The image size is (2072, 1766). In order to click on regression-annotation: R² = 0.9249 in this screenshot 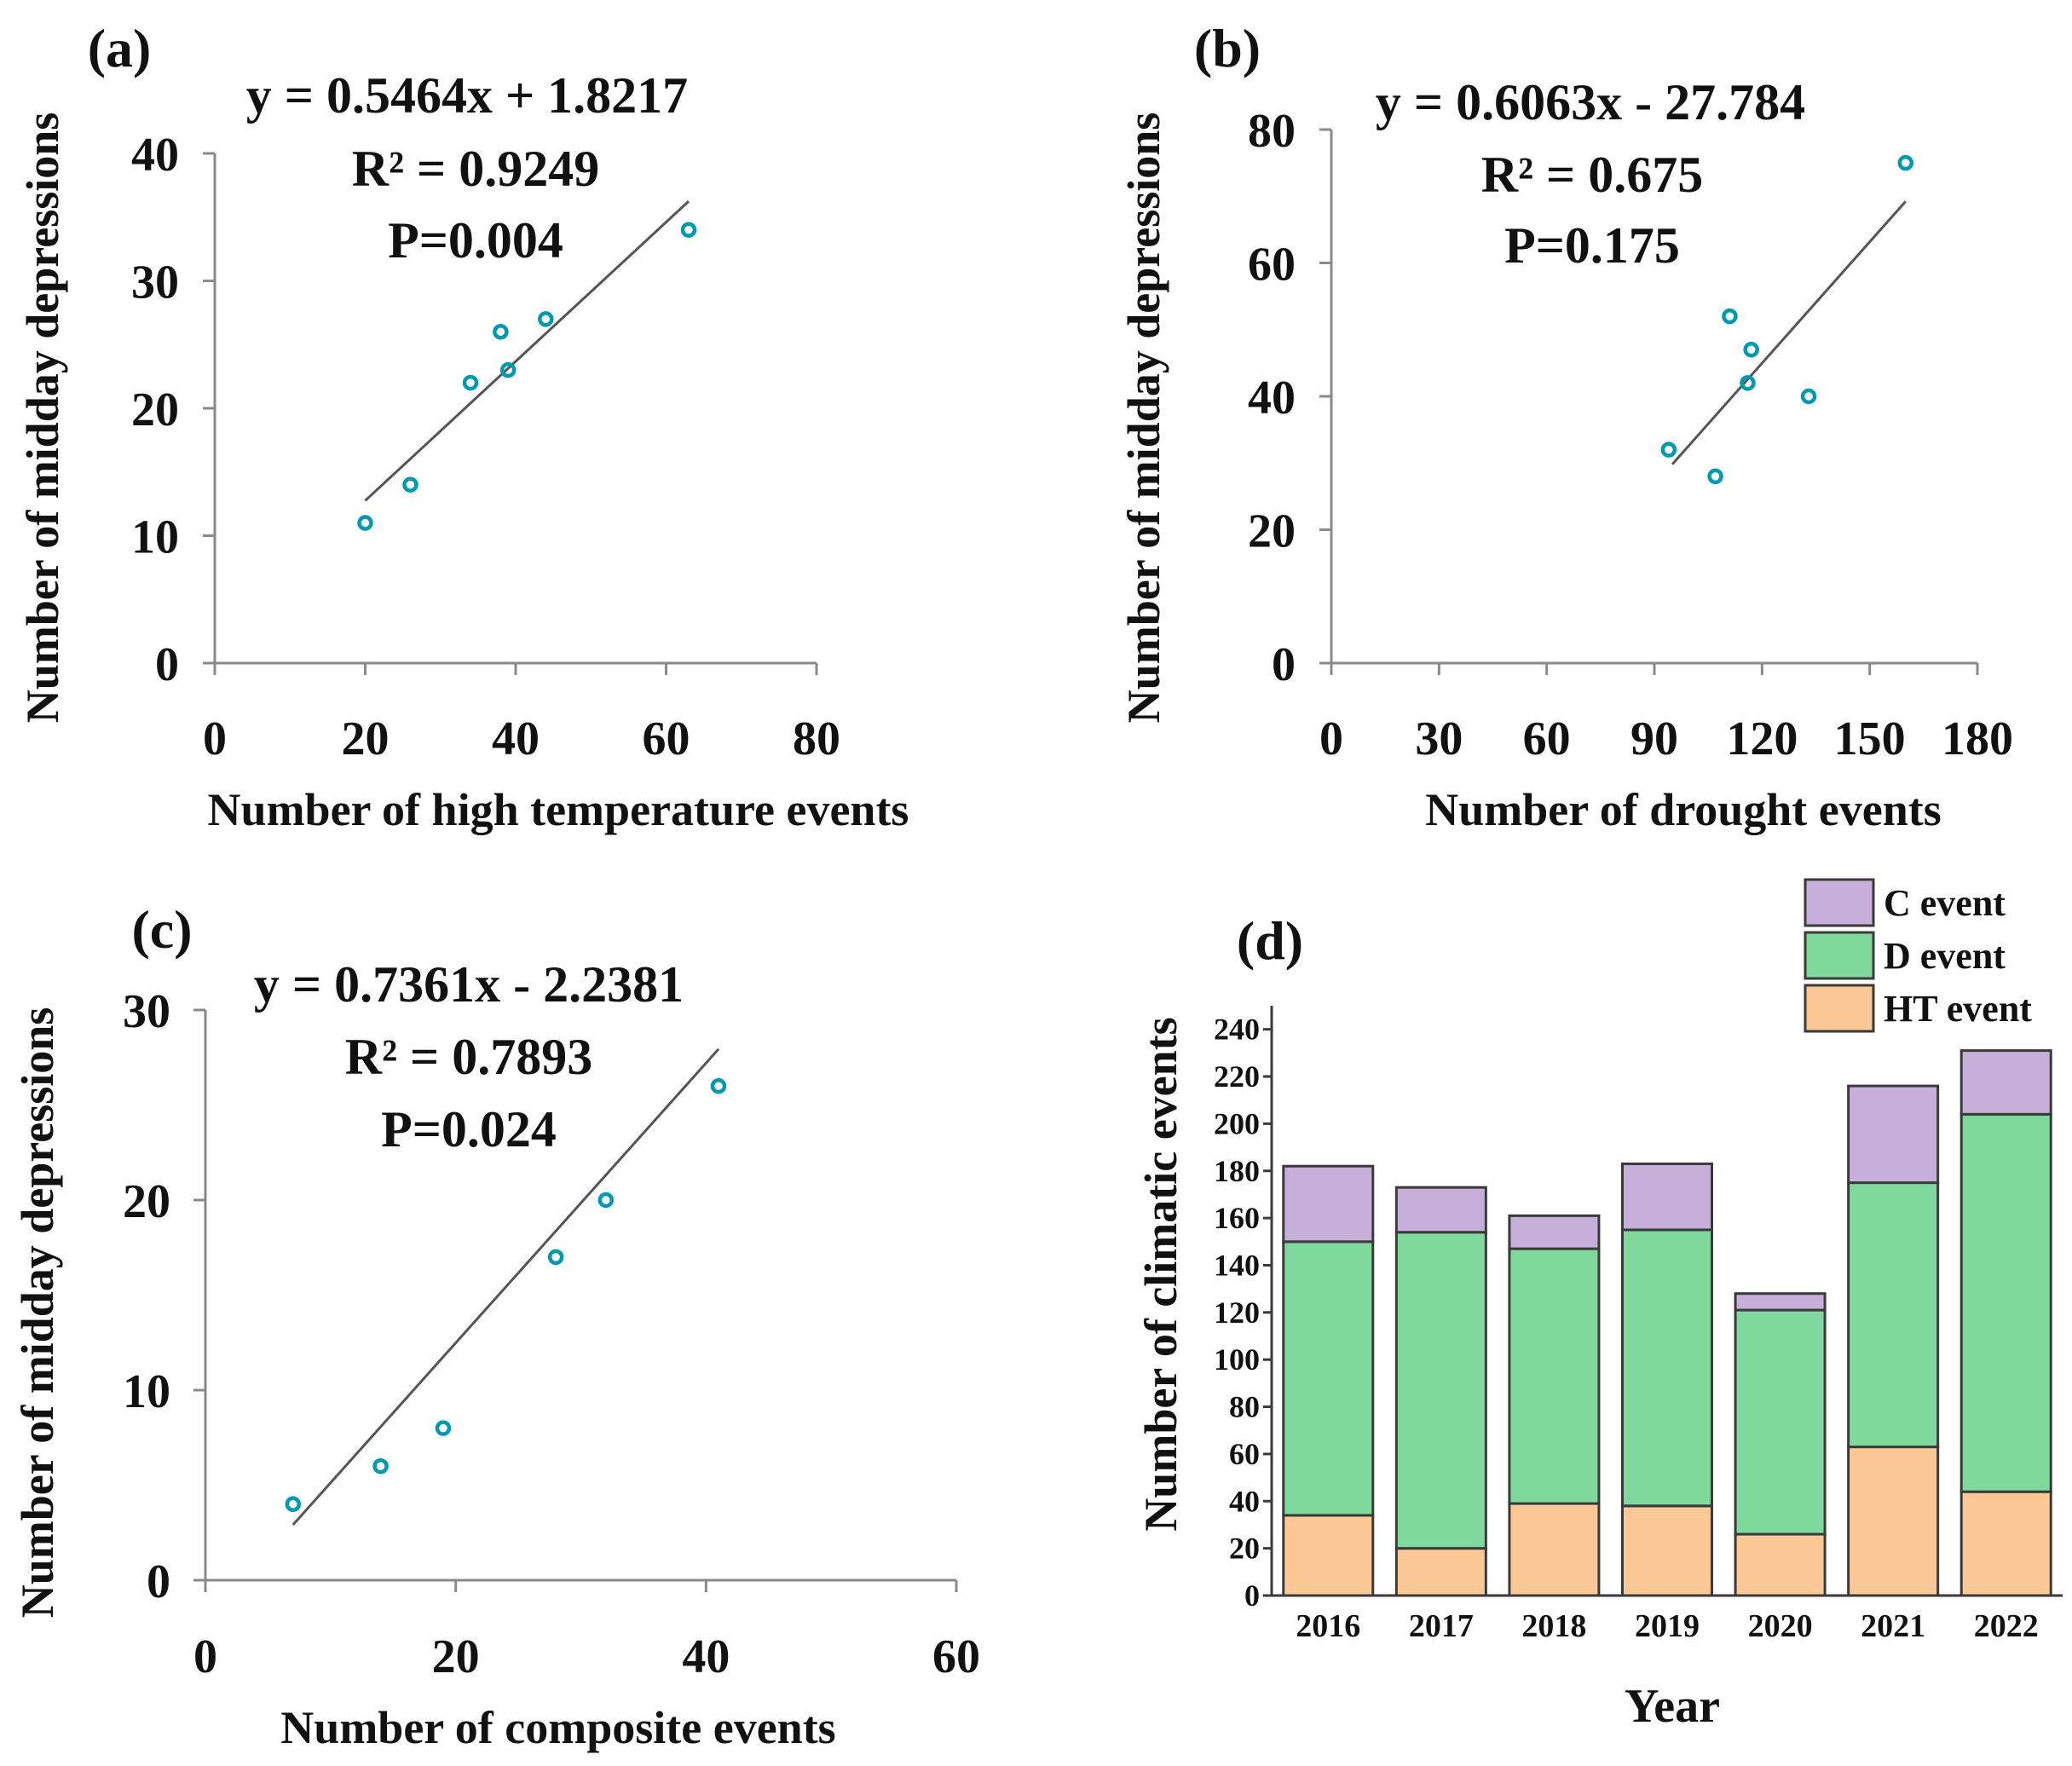, I will do `click(476, 169)`.